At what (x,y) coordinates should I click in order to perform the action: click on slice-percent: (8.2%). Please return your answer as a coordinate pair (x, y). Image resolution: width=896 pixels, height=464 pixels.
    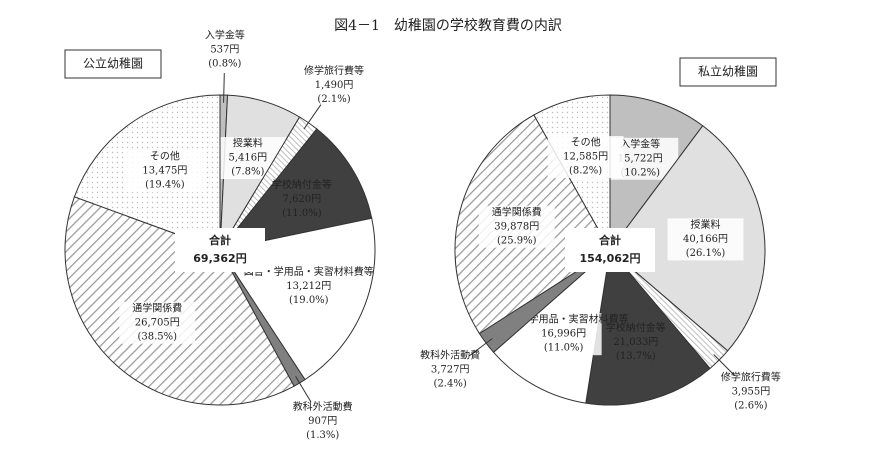
    Looking at the image, I should click on (585, 171).